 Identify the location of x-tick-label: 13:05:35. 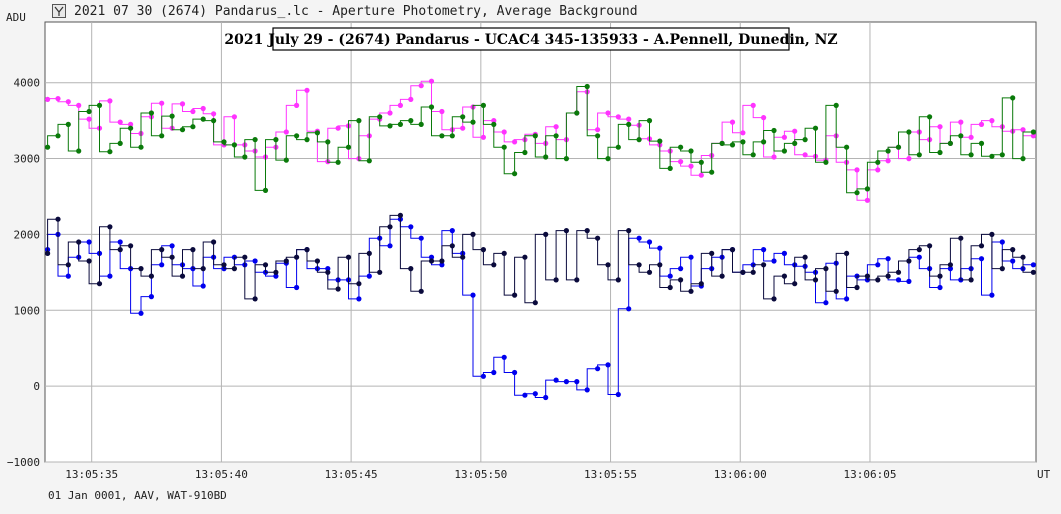
(91, 474).